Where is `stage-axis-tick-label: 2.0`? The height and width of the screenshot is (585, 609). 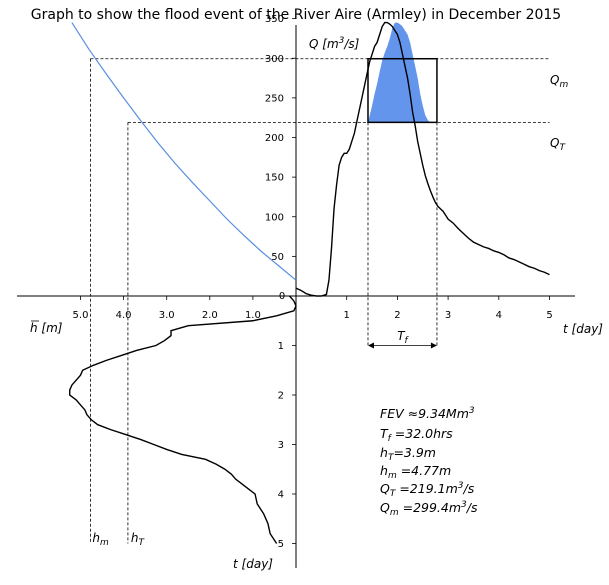 stage-axis-tick-label: 2.0 is located at coordinates (210, 315).